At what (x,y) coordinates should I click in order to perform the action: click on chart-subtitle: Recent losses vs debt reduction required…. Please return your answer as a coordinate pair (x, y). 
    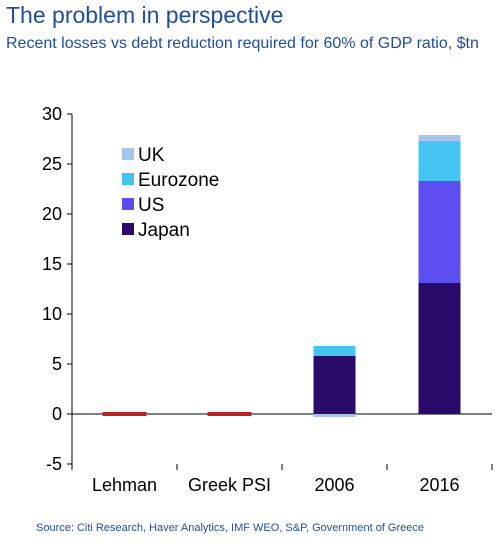
    Looking at the image, I should click on (242, 43).